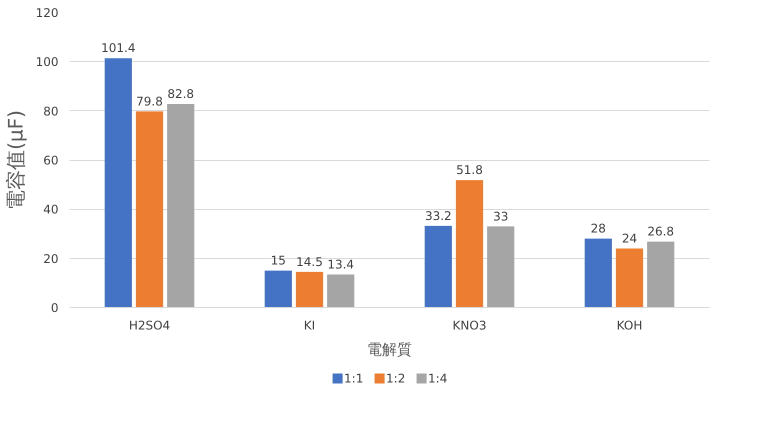 This screenshot has width=761, height=446. Describe the element at coordinates (309, 261) in the screenshot. I see `data-label: 14.5` at that location.